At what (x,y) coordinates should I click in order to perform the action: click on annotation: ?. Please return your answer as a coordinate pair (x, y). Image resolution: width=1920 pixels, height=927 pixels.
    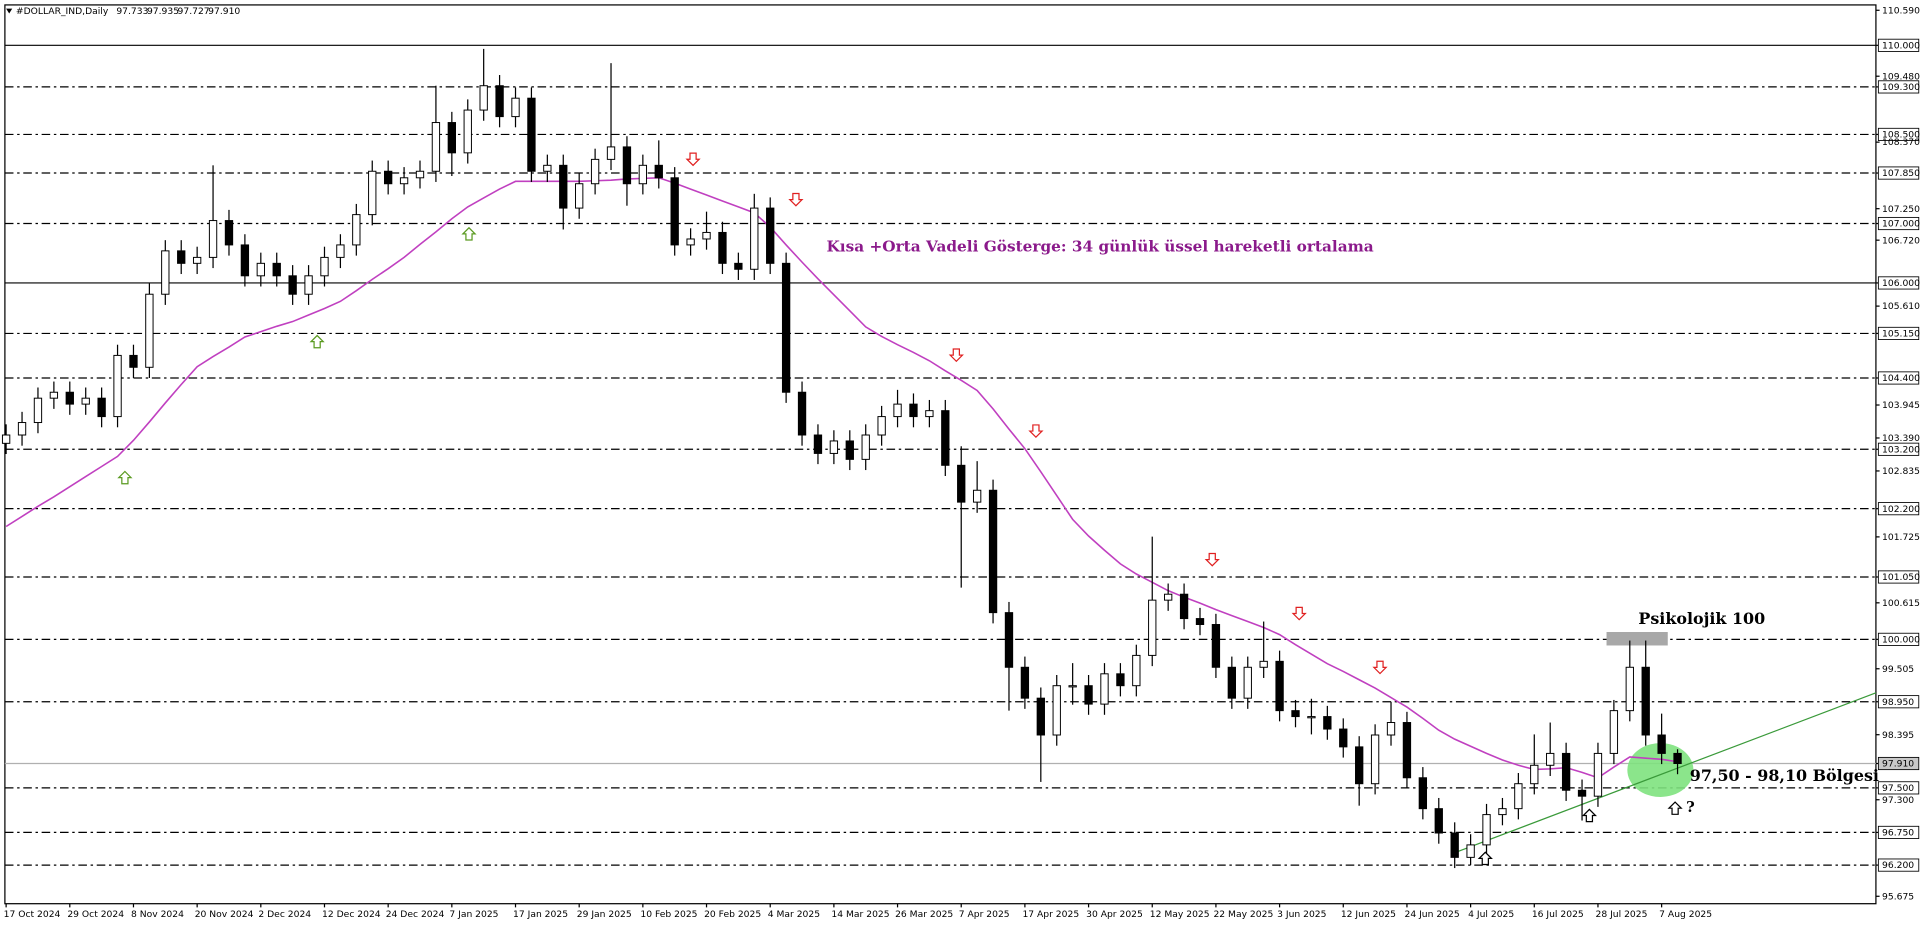
    Looking at the image, I should click on (1690, 807).